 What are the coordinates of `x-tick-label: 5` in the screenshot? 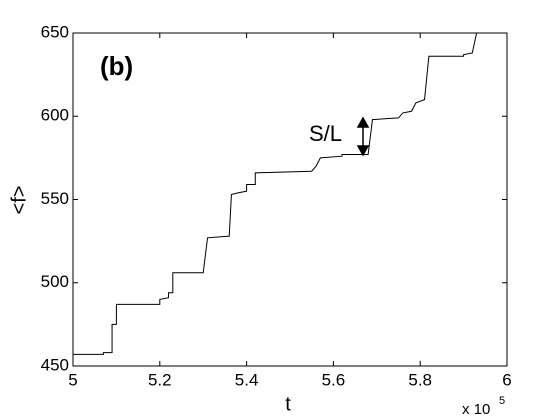 It's located at (72, 379).